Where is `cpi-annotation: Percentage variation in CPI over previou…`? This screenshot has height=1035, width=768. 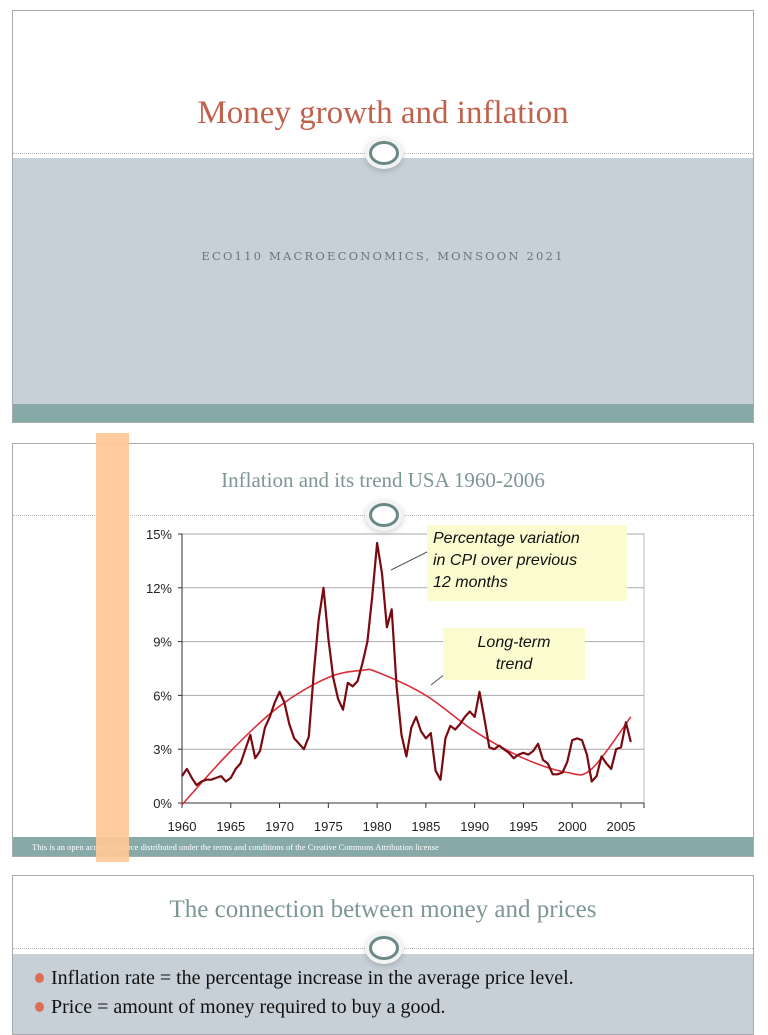
cpi-annotation: Percentage variation in CPI over previou… is located at coordinates (527, 563).